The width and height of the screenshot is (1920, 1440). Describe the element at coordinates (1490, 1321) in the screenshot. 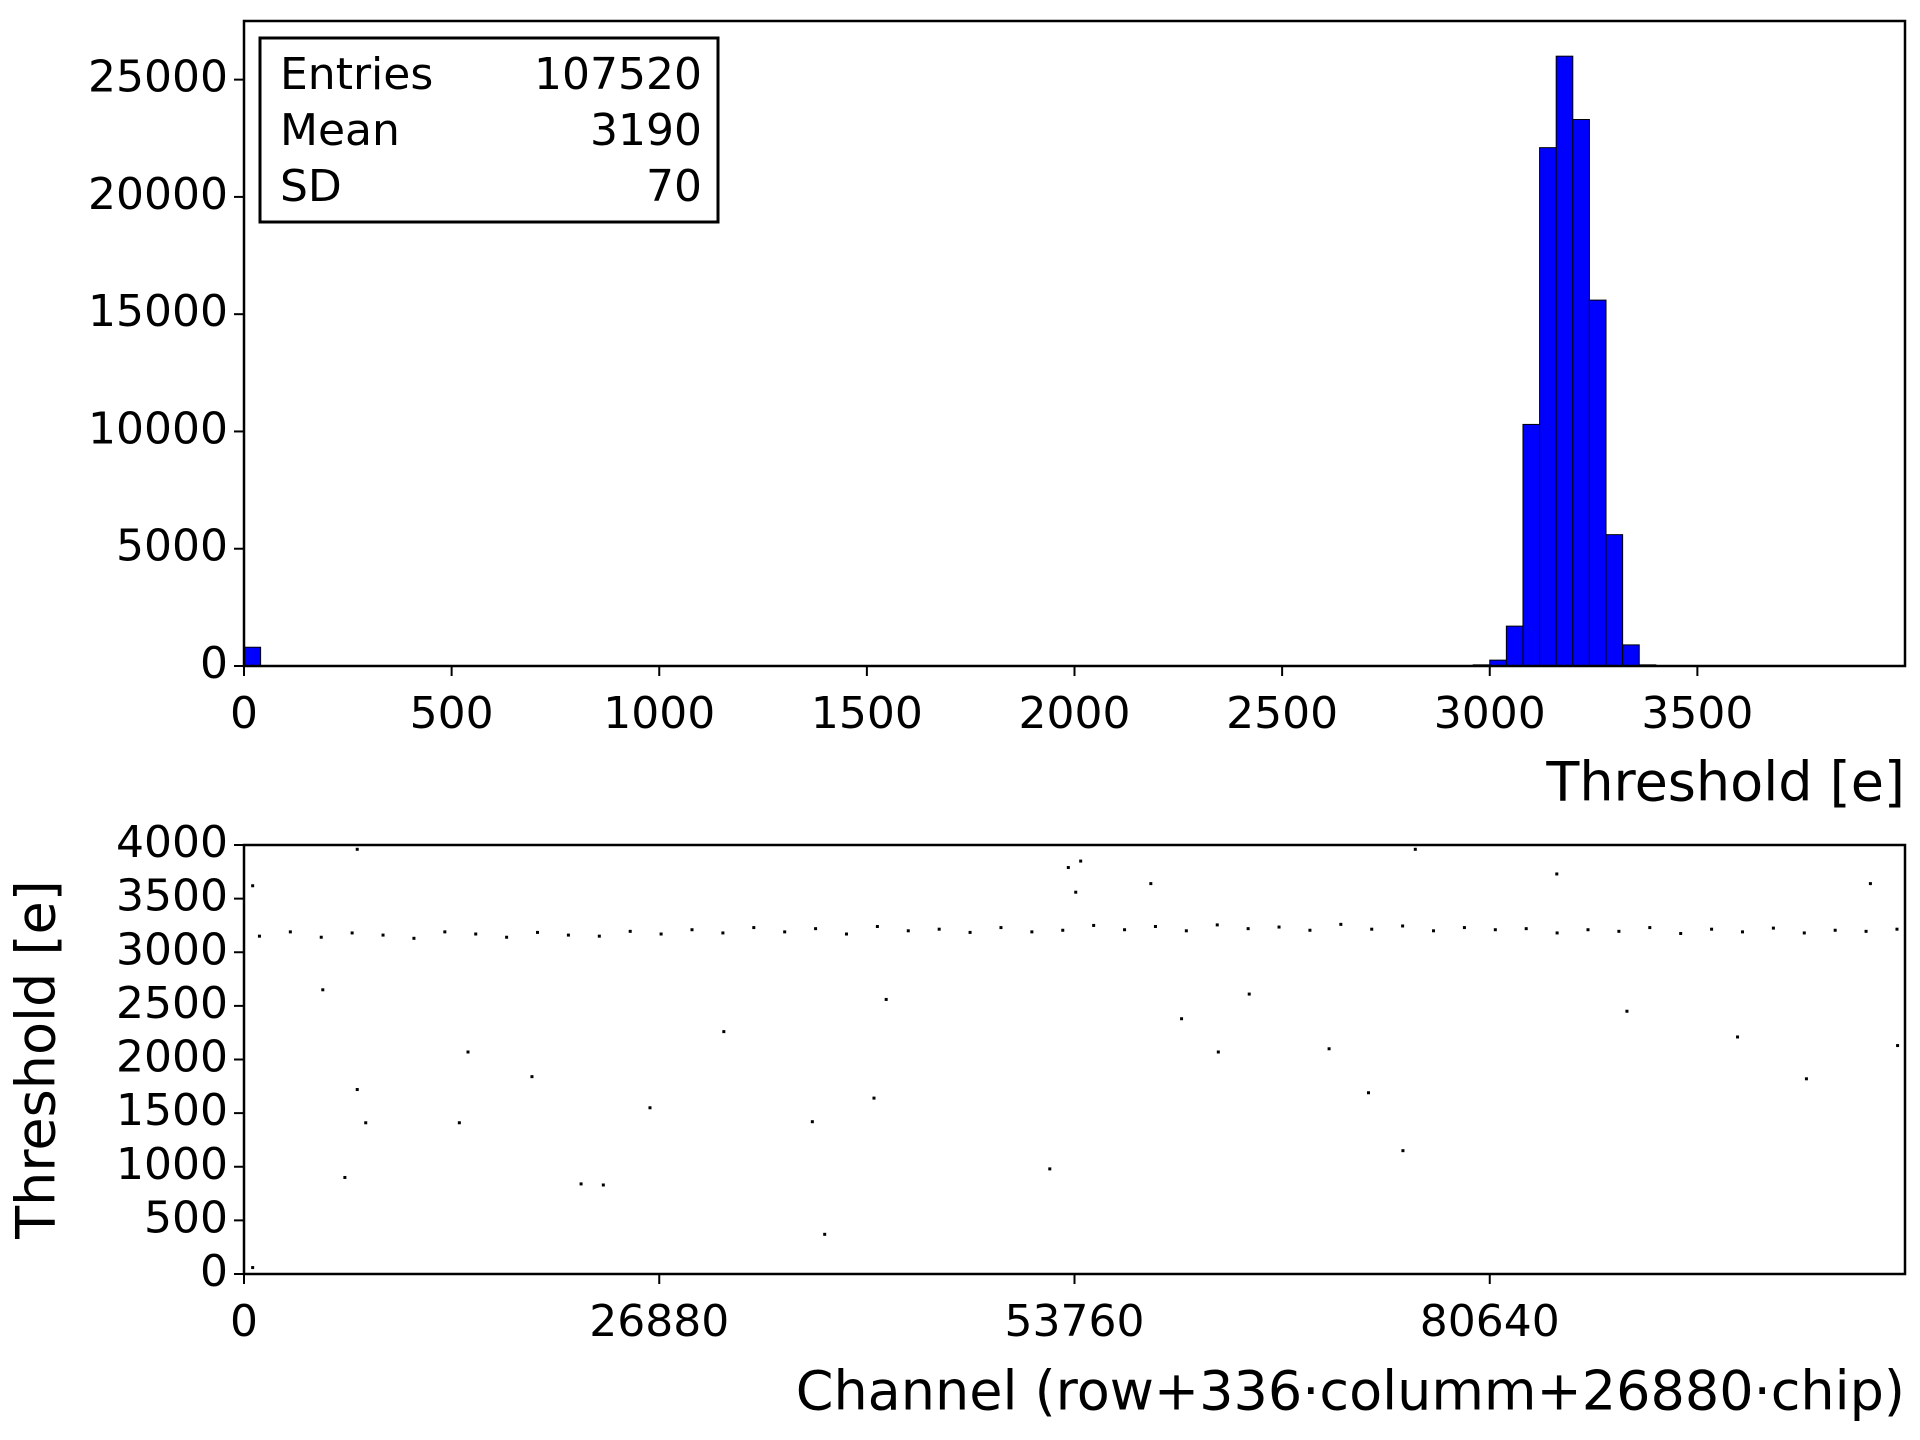

I see `x-tick-label: 80640` at that location.